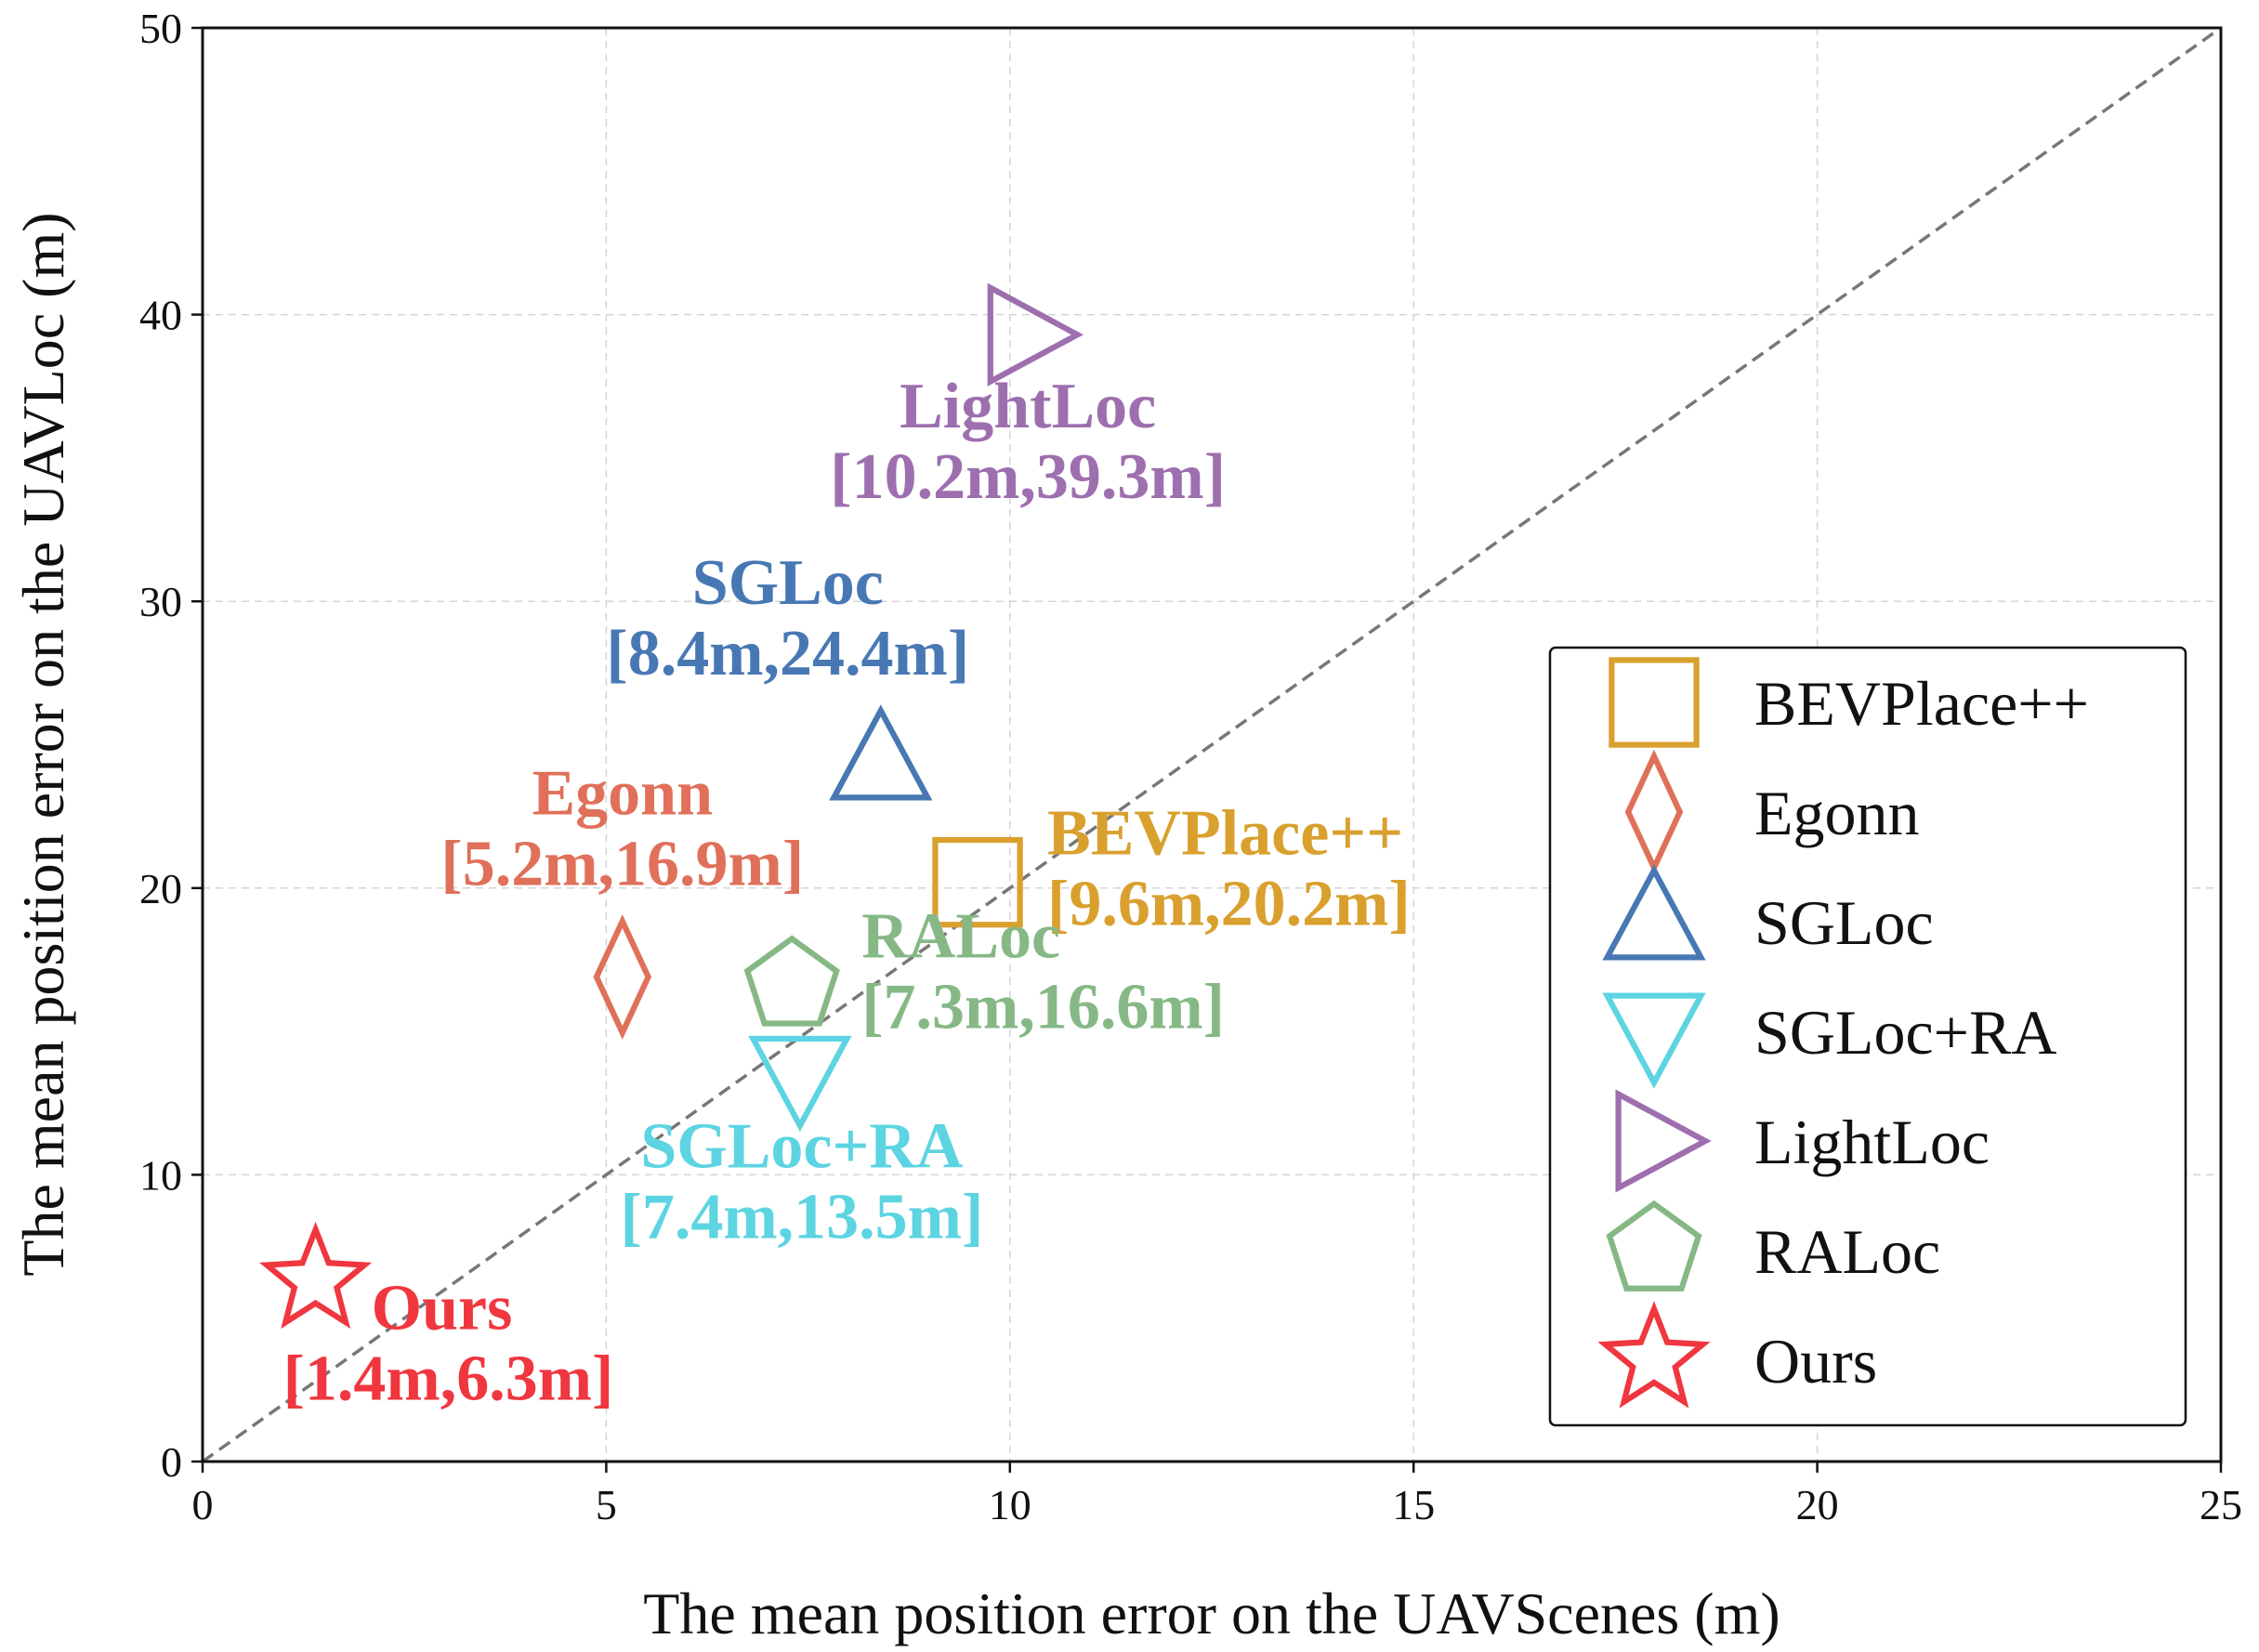 Image resolution: width=2259 pixels, height=1652 pixels. I want to click on data-label-raloc-name: RALoc, so click(960, 937).